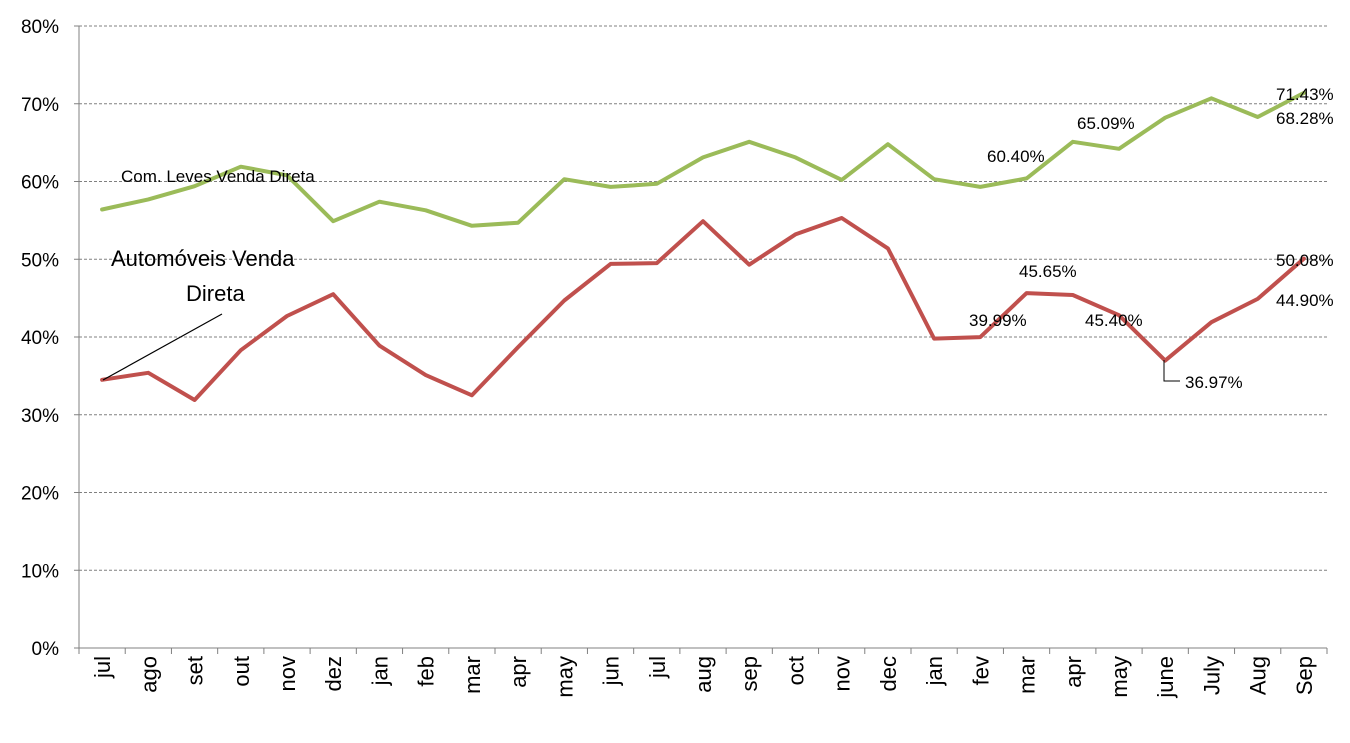 The height and width of the screenshot is (743, 1350). I want to click on x-tick-label: Sep, so click(1304, 675).